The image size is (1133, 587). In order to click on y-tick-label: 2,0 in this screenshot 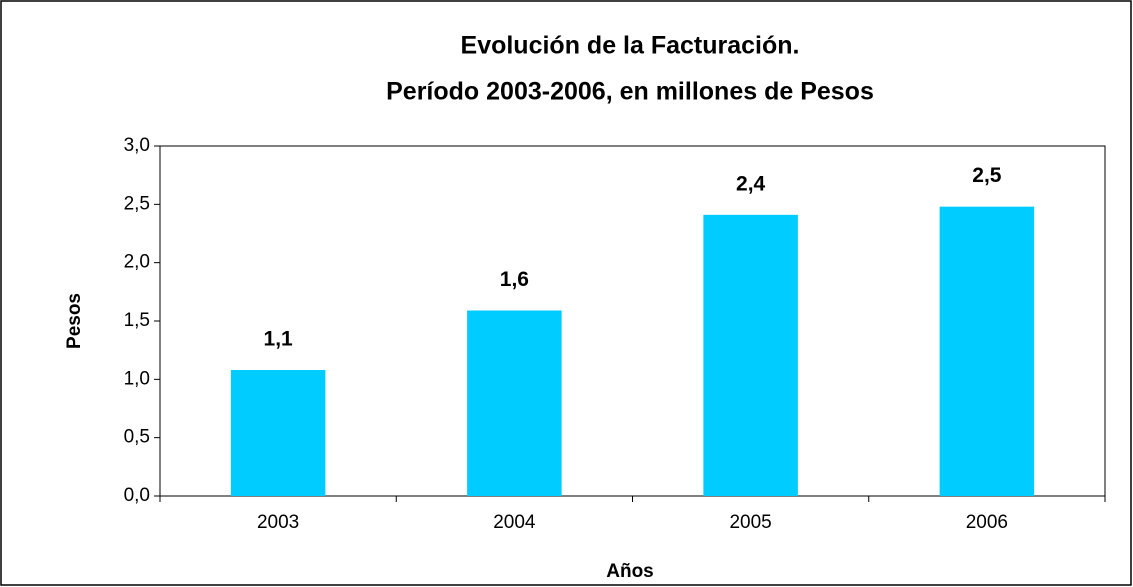, I will do `click(137, 262)`.